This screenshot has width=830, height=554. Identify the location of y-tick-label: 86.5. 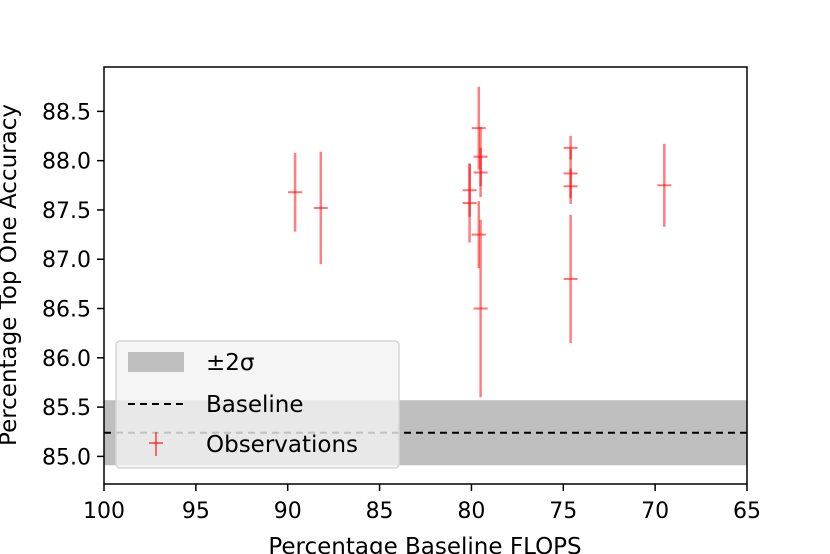
(66, 310).